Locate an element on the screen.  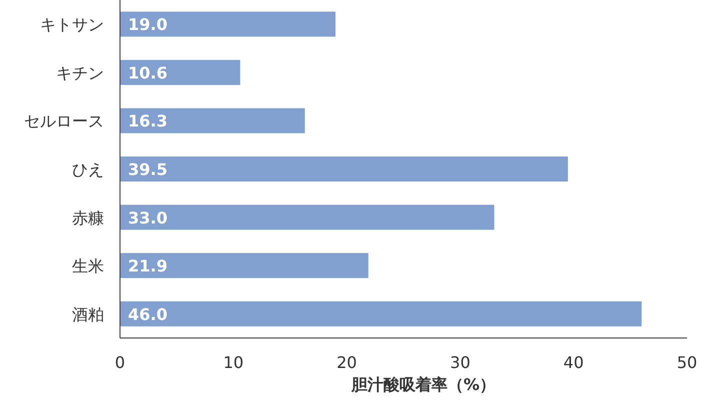
data-label: 16.3 is located at coordinates (148, 121).